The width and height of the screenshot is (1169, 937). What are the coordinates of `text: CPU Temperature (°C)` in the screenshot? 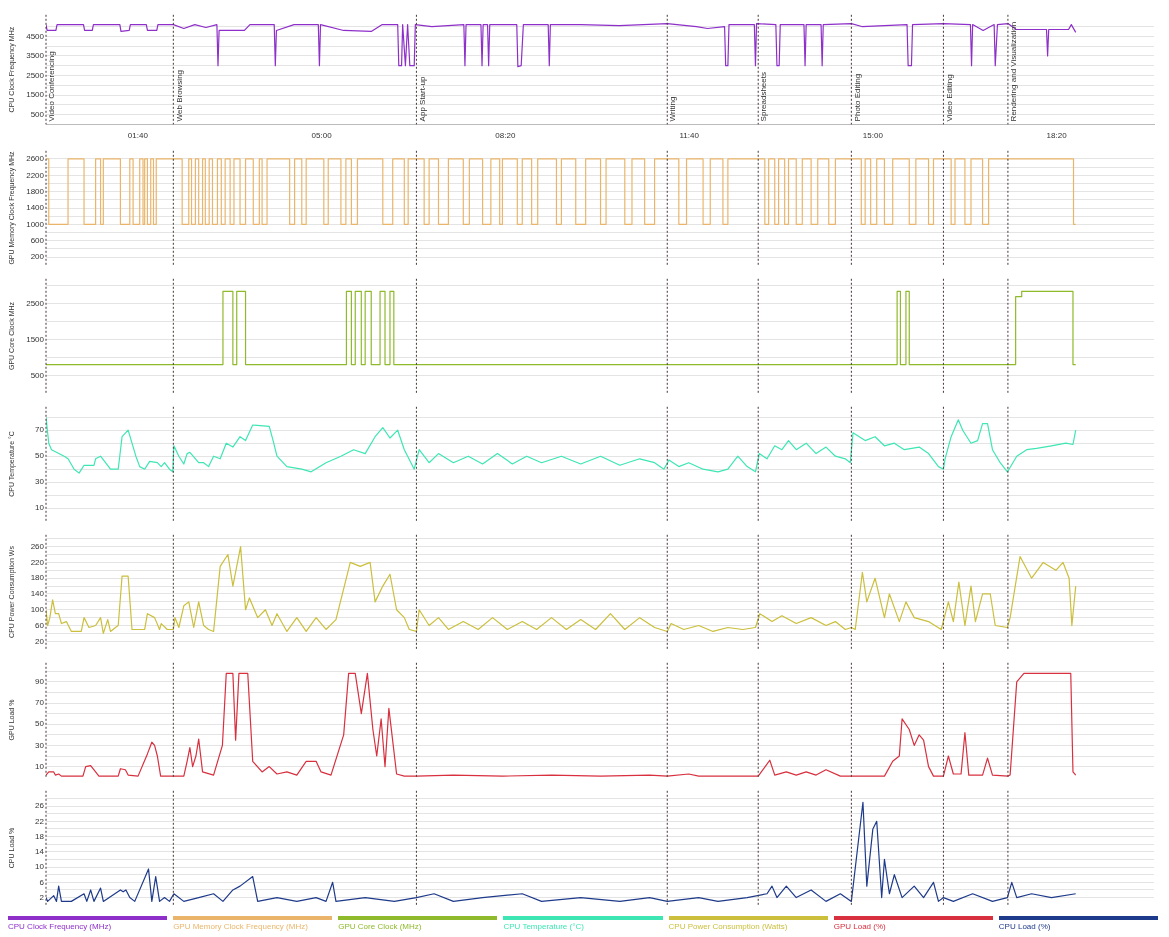 It's located at (543, 927).